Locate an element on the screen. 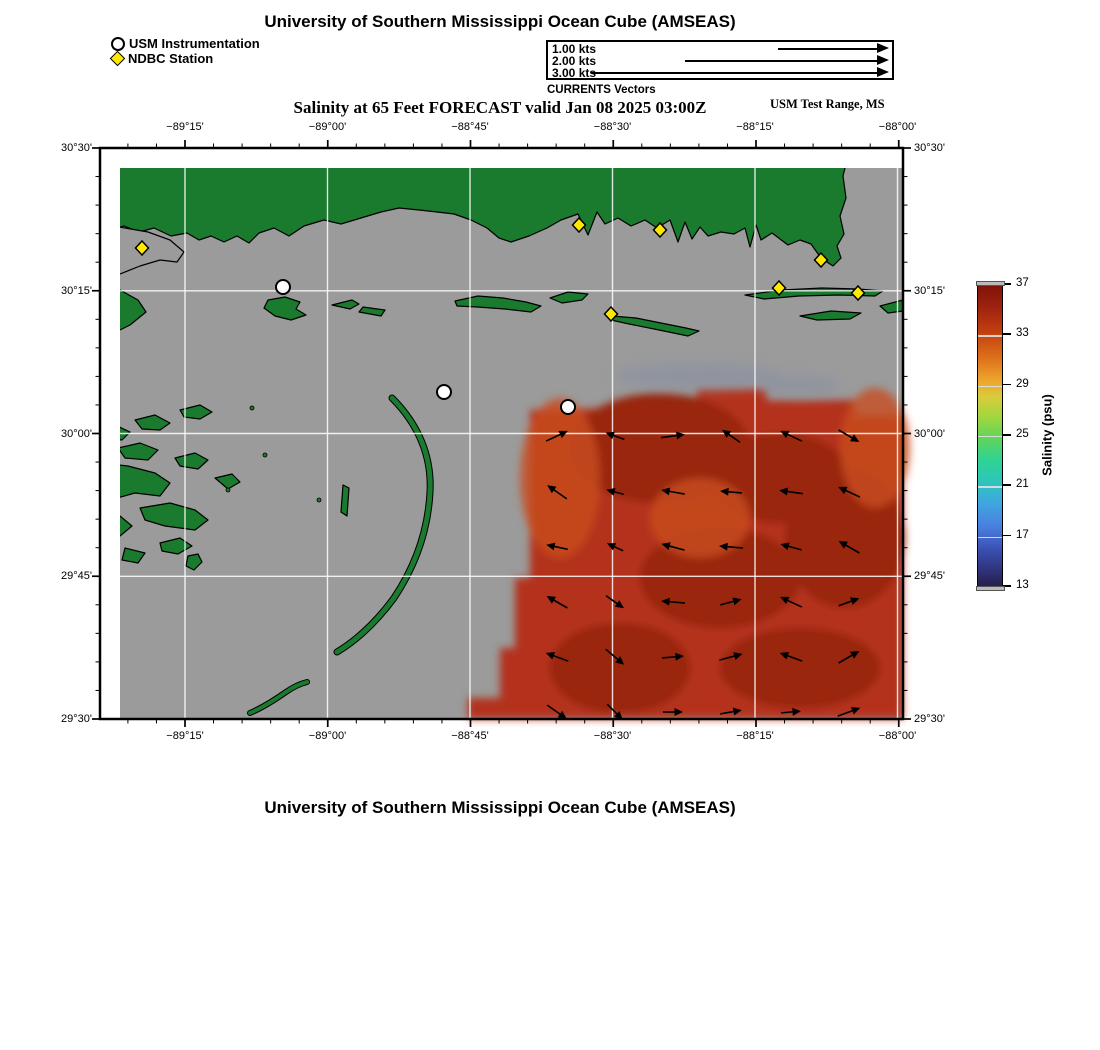  legend-ndbc-label: NDBC Station is located at coordinates (171, 58).